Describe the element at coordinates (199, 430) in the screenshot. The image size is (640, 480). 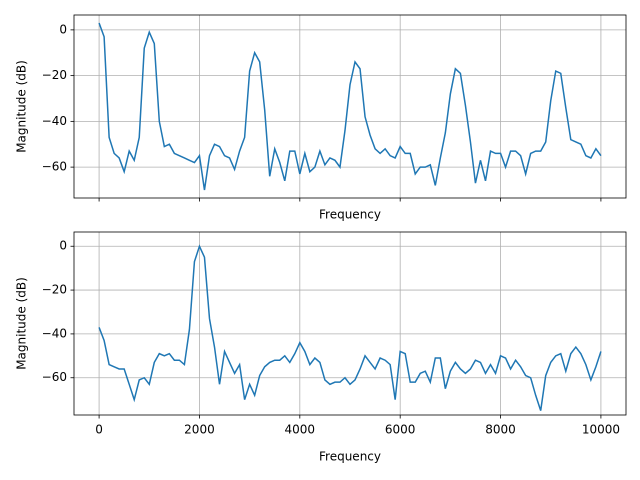
I see `x-tick-label: 2000` at that location.